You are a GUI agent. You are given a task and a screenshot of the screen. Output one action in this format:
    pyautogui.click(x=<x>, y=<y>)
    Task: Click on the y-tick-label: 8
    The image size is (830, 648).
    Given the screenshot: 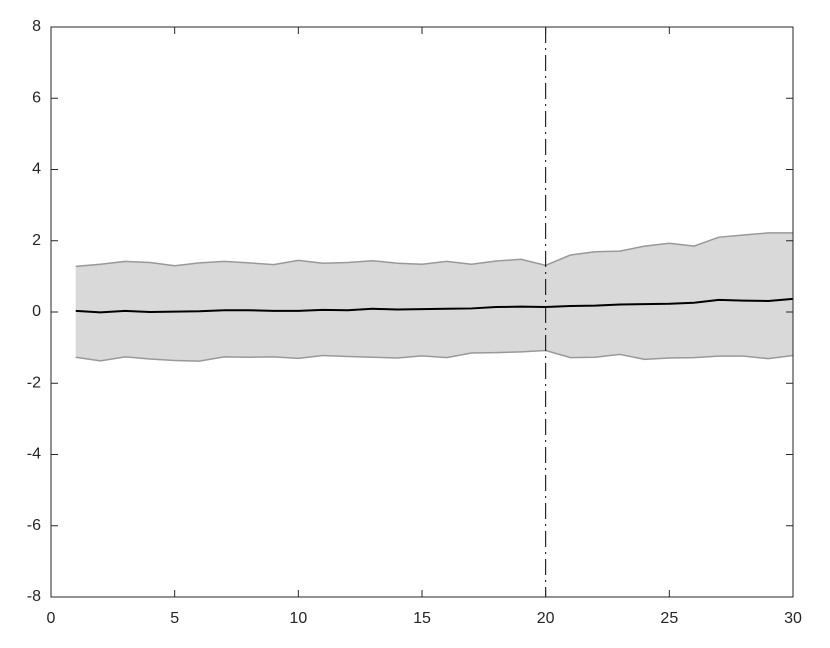 What is the action you would take?
    pyautogui.click(x=36, y=26)
    